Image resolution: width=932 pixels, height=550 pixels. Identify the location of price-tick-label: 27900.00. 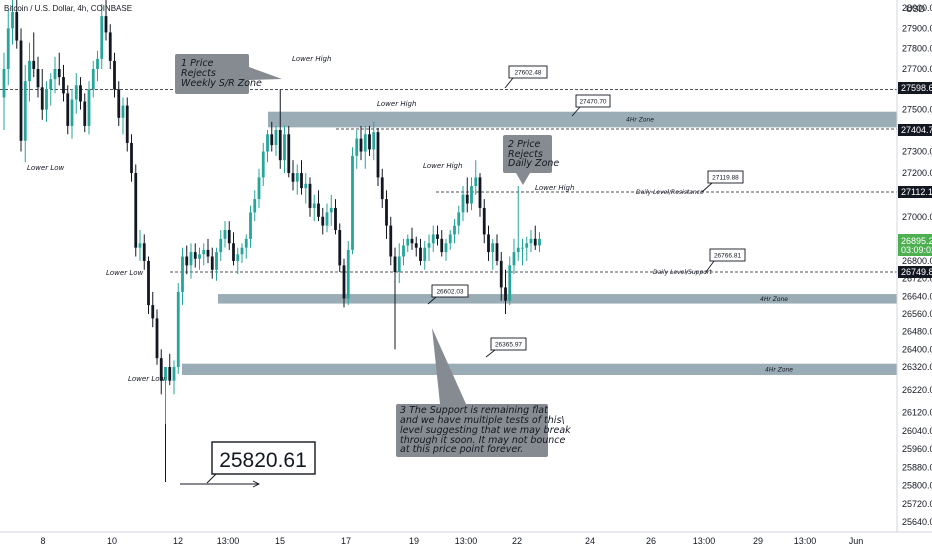
(917, 28).